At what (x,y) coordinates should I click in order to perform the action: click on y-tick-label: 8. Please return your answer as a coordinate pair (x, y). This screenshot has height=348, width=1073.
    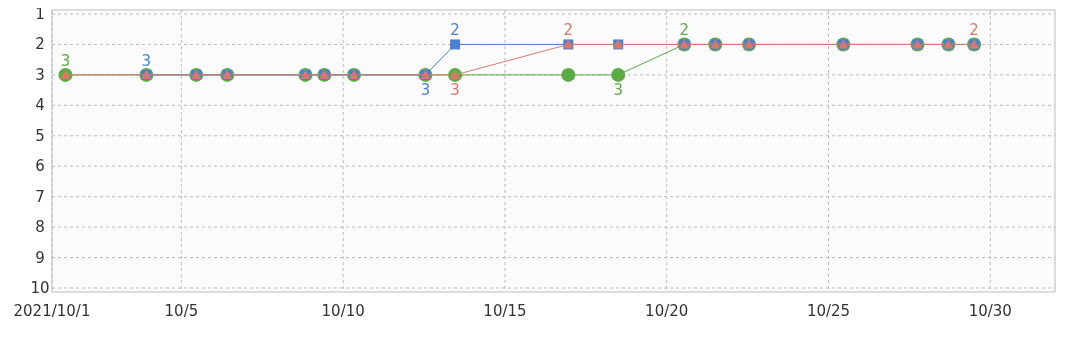
    Looking at the image, I should click on (40, 227).